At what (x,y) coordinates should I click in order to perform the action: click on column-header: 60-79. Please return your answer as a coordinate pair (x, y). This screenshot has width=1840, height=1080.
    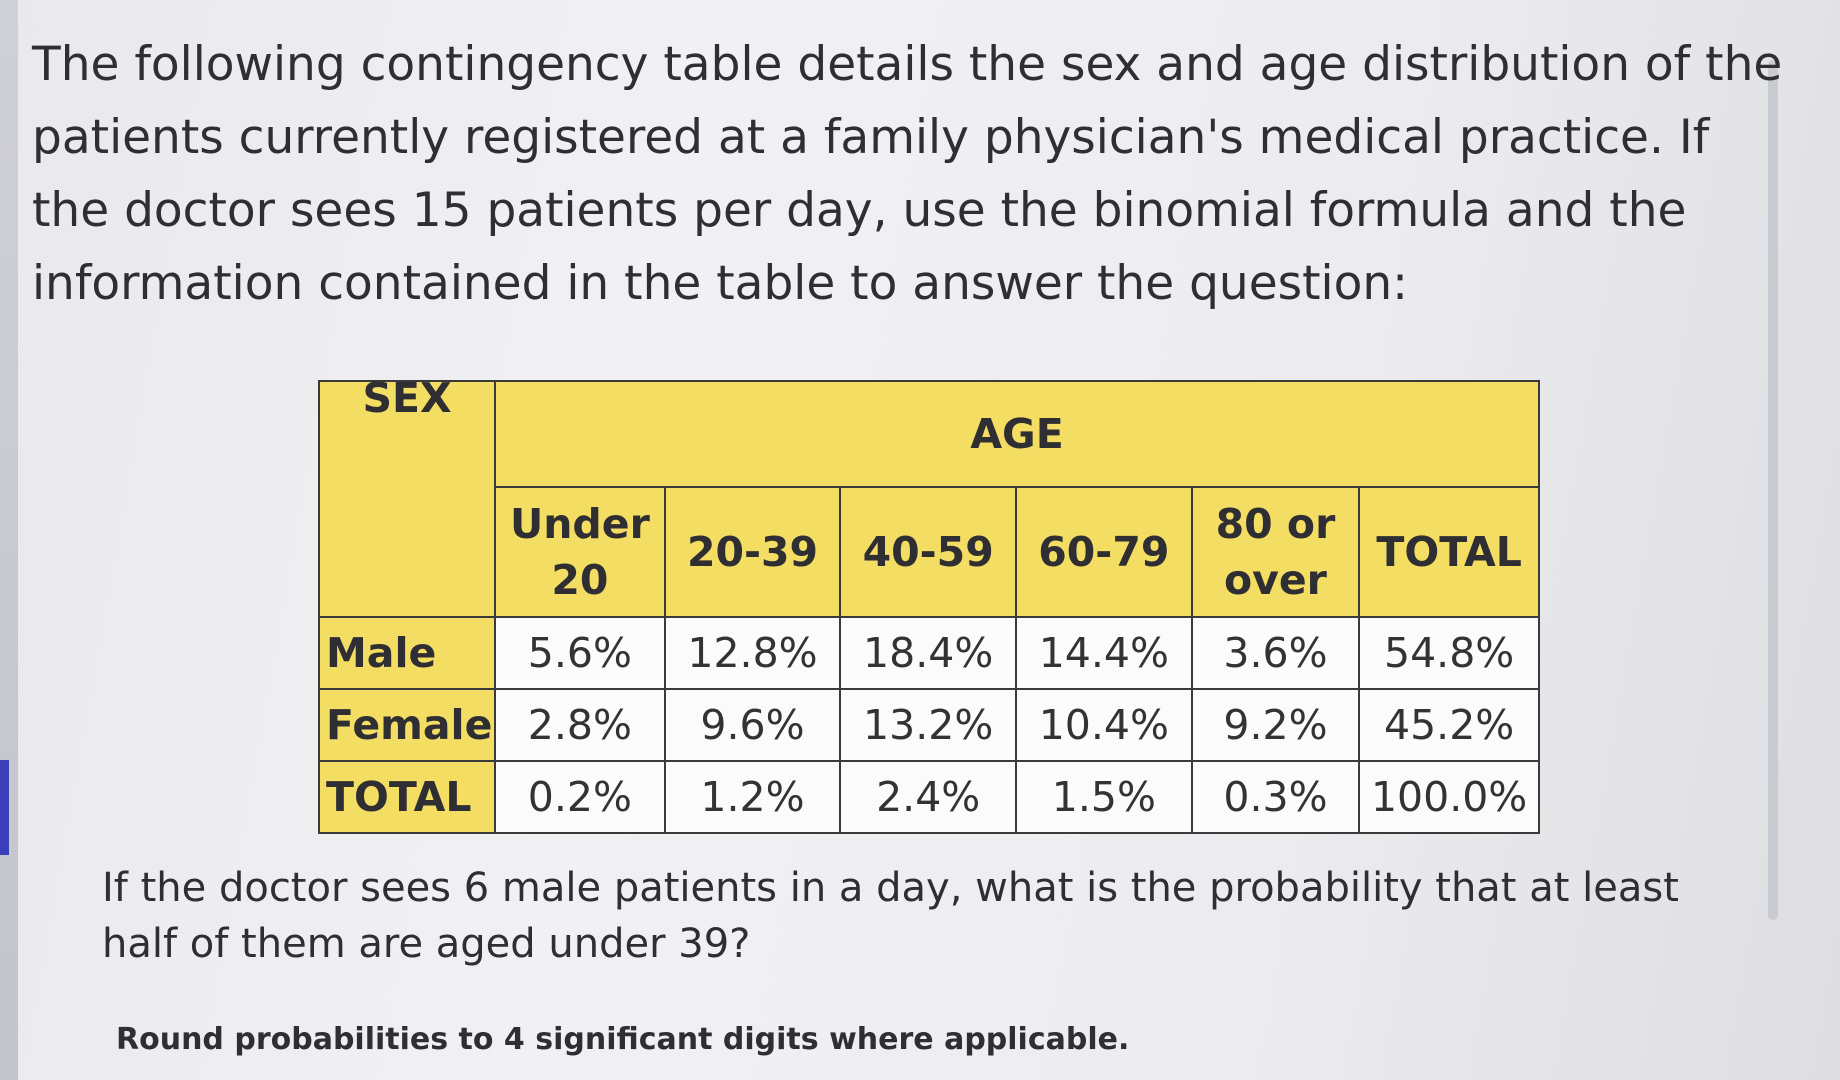
    Looking at the image, I should click on (1104, 552).